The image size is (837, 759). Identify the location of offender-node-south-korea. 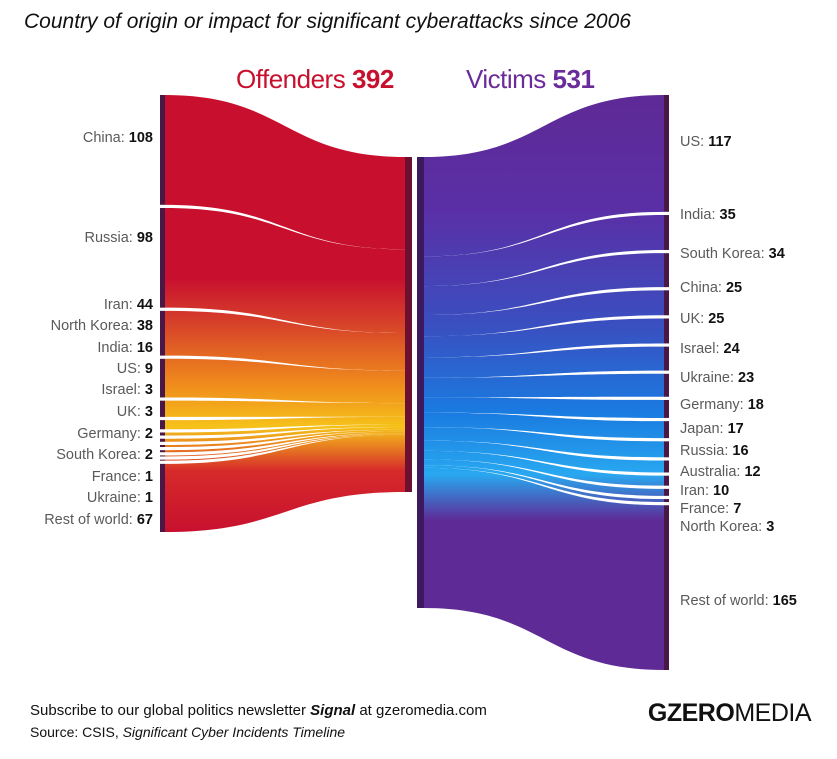
(162, 451).